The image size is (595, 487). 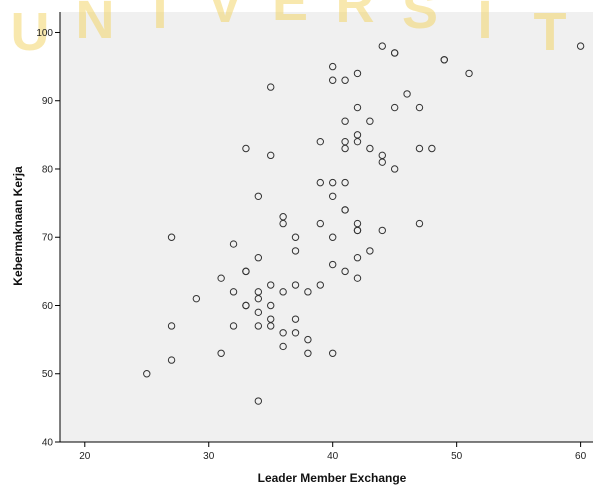 What do you see at coordinates (48, 374) in the screenshot?
I see `y-tick-label: 50` at bounding box center [48, 374].